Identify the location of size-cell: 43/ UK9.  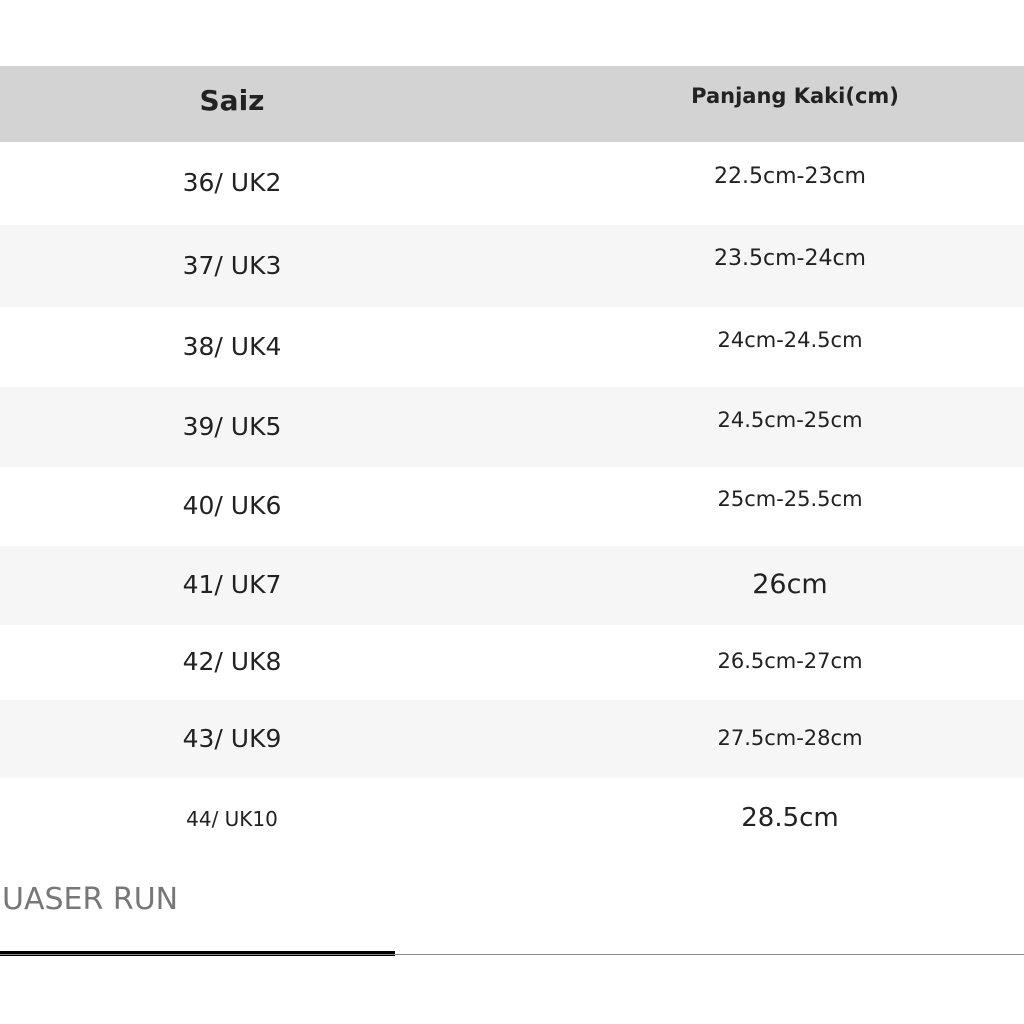
(232, 738).